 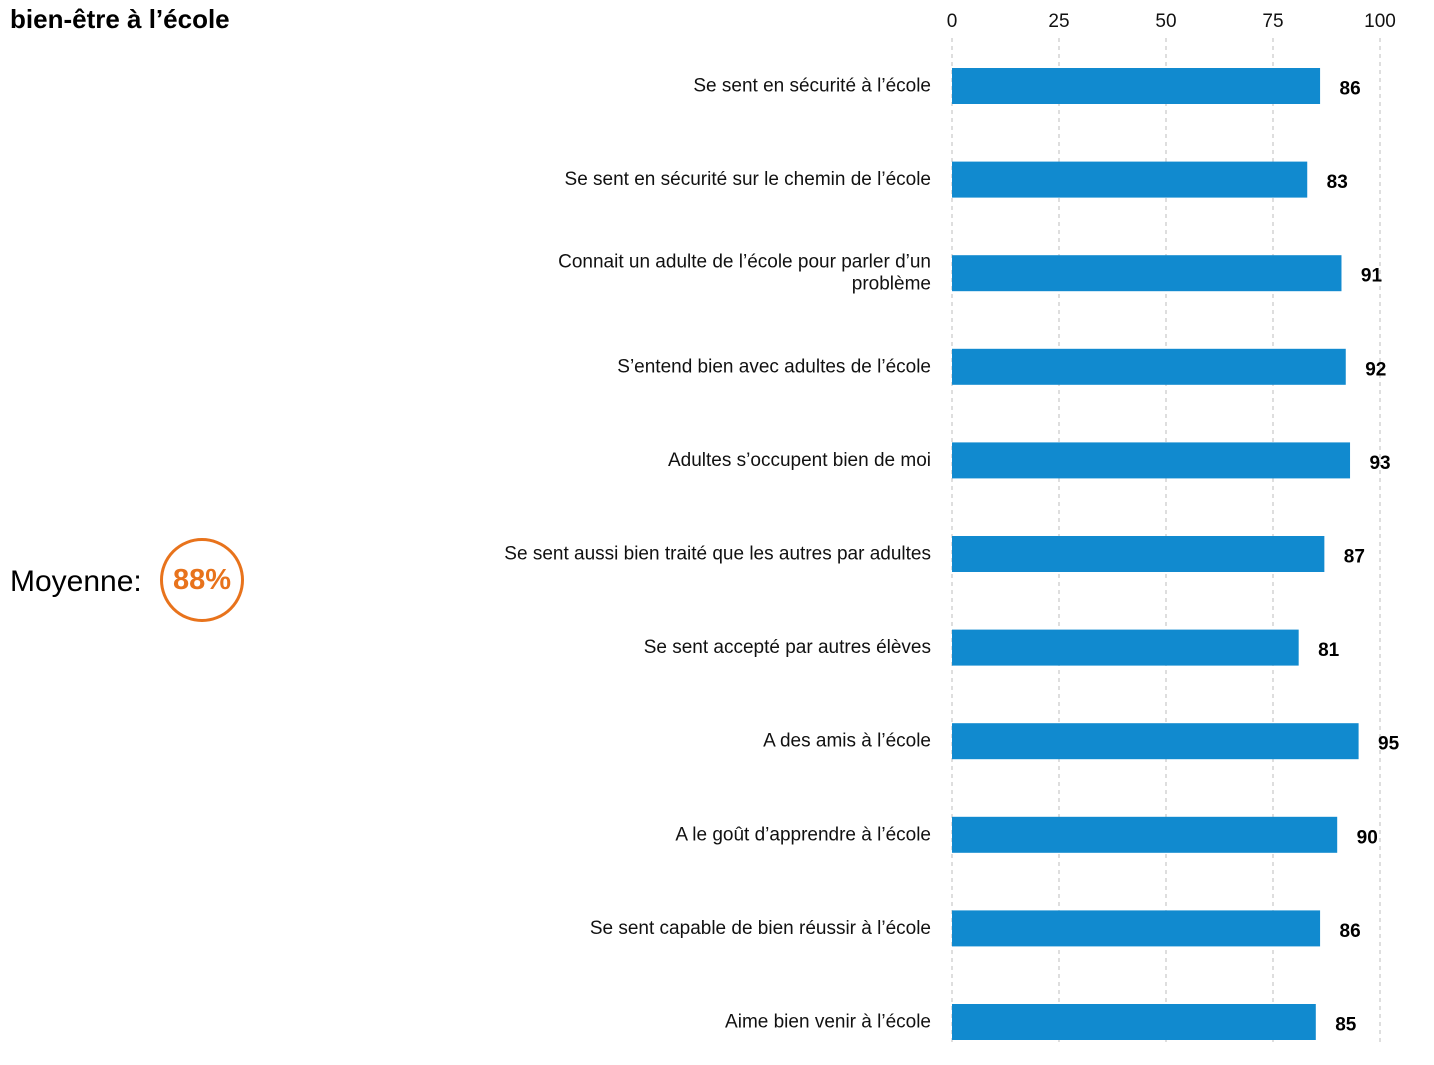 I want to click on value-label: 85, so click(x=1346, y=1025).